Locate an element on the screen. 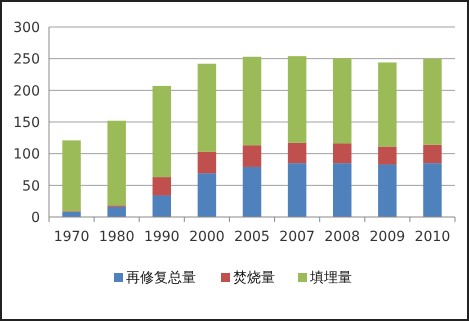 This screenshot has width=469, height=321. x-tick-label: 2007 is located at coordinates (297, 237).